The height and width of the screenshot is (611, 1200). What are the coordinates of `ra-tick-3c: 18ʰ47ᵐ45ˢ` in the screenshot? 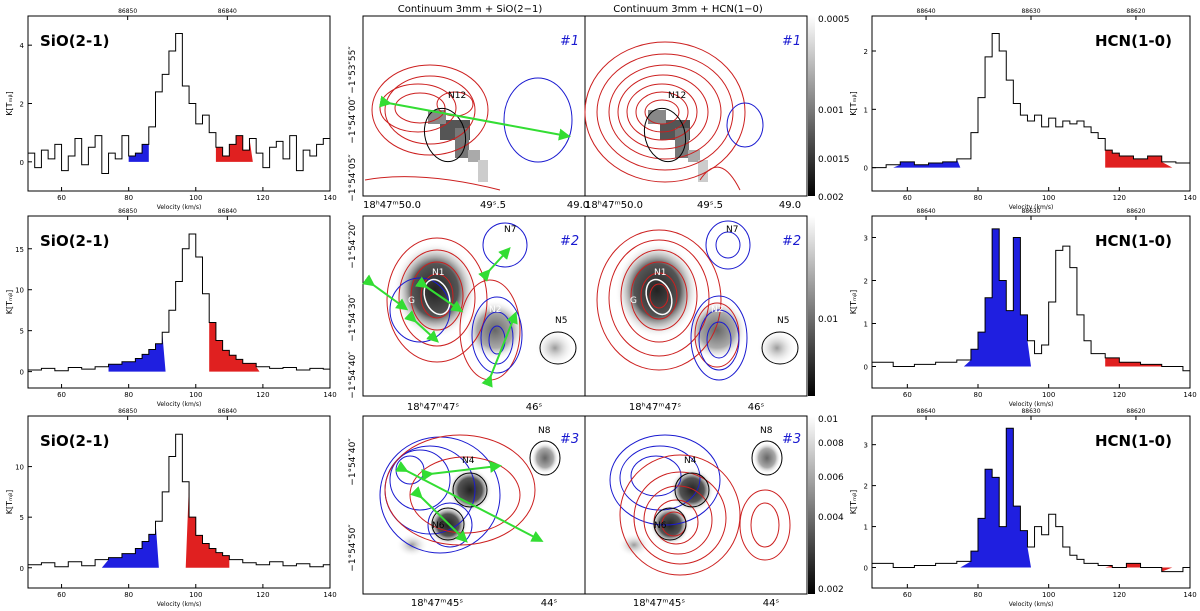 It's located at (659, 603).